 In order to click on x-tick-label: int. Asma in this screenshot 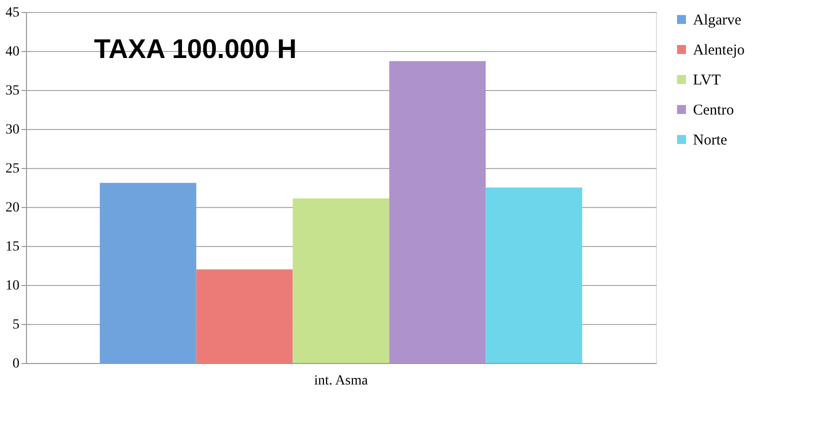, I will do `click(341, 381)`.